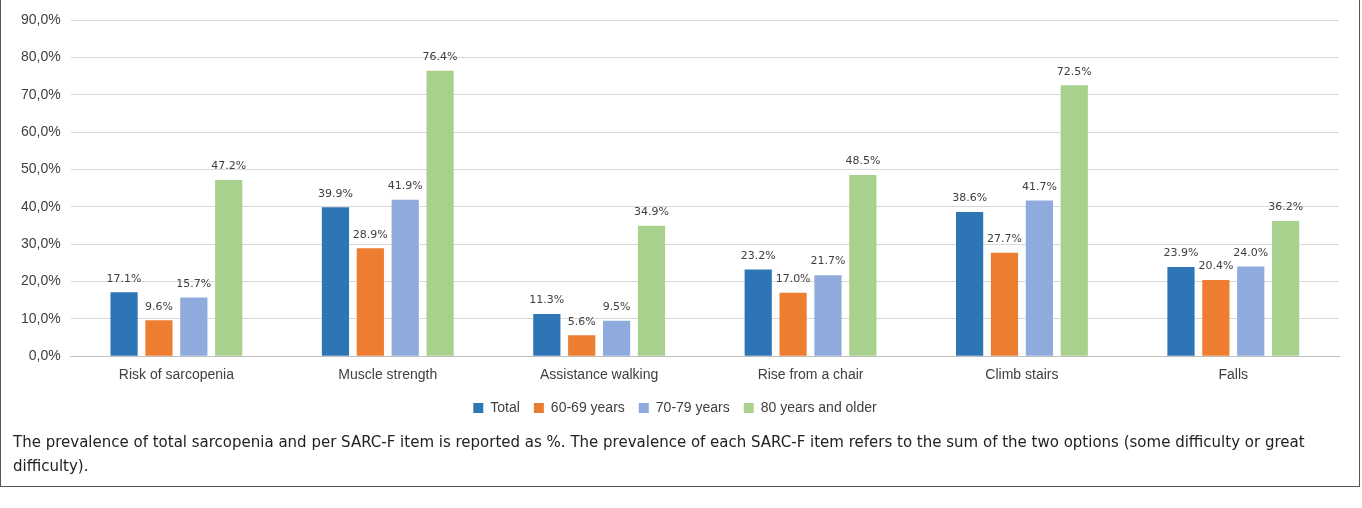 This screenshot has width=1362, height=508. Describe the element at coordinates (1286, 207) in the screenshot. I see `data-label: 36.2%` at that location.